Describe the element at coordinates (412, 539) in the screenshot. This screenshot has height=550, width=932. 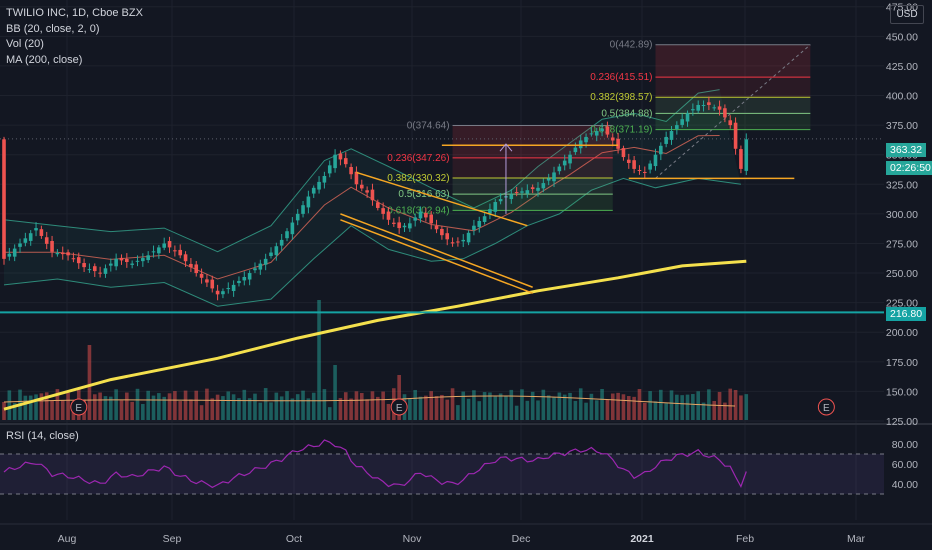
I see `time-axis-label: Nov` at that location.